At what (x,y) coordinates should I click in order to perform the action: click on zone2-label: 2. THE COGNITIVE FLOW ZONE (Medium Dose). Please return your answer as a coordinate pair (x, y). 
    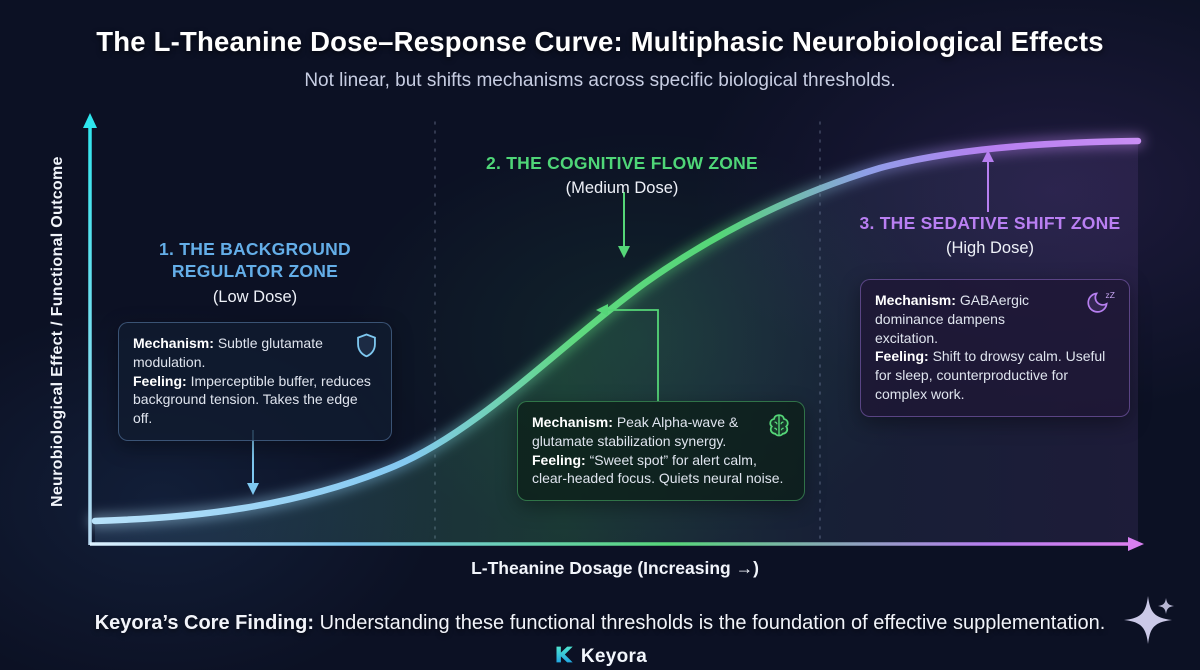
    Looking at the image, I should click on (622, 176).